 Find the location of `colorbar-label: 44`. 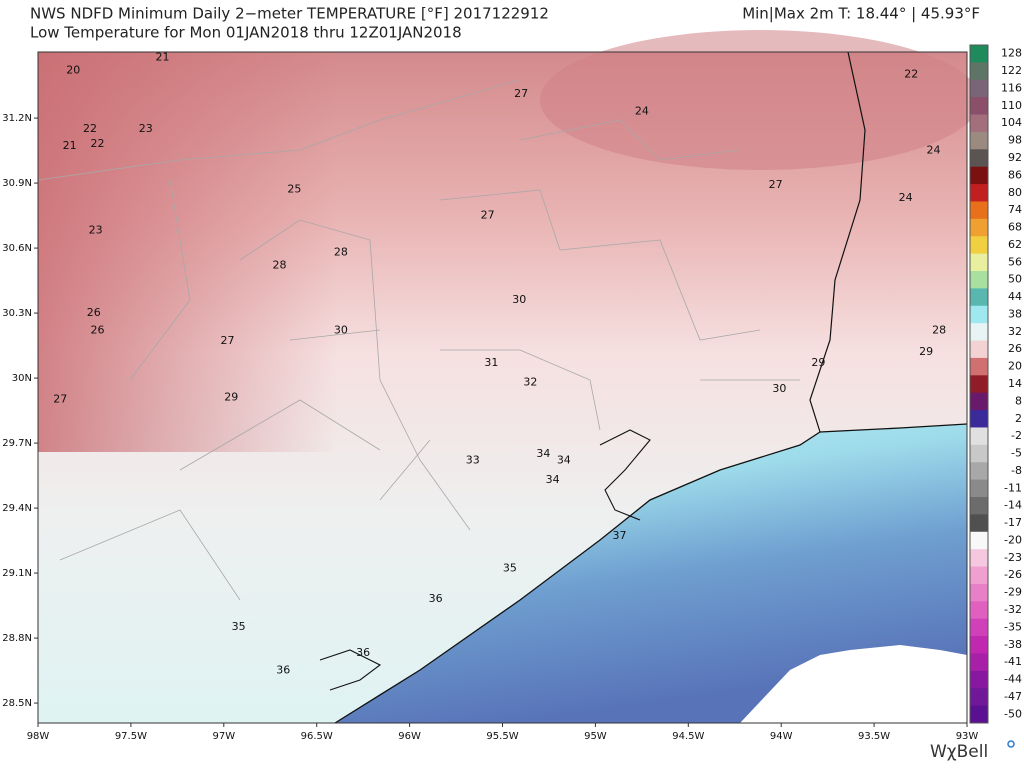

colorbar-label: 44 is located at coordinates (1015, 296).